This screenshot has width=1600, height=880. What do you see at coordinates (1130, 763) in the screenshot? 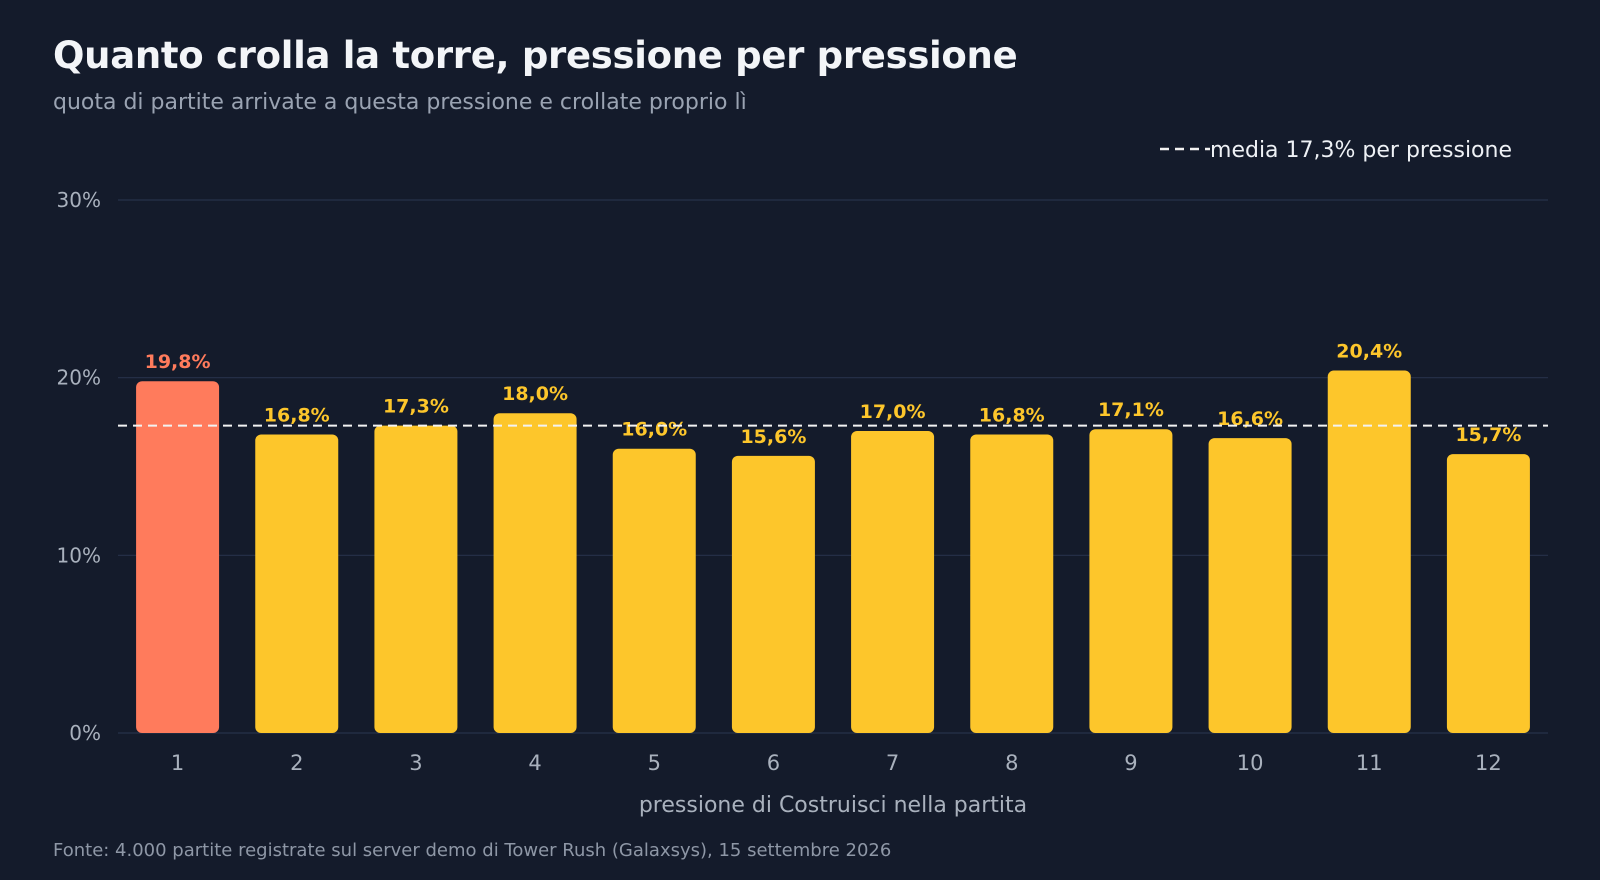
I see `x-tick-label: 9` at bounding box center [1130, 763].